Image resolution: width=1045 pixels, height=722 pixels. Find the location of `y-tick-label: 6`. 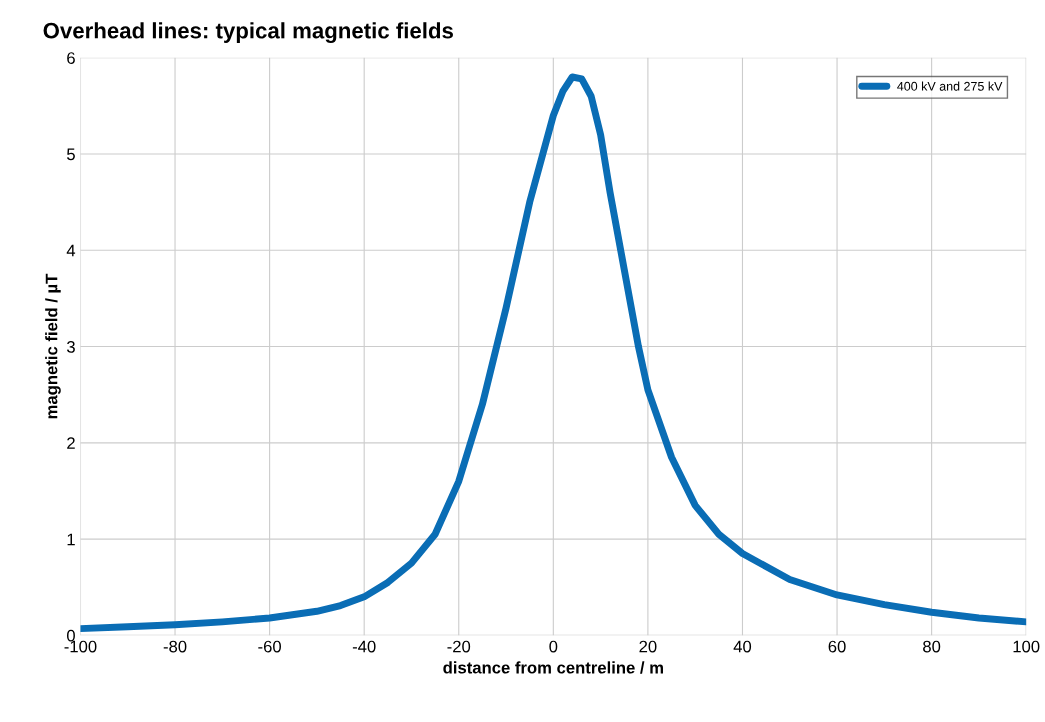

y-tick-label: 6 is located at coordinates (71, 58).